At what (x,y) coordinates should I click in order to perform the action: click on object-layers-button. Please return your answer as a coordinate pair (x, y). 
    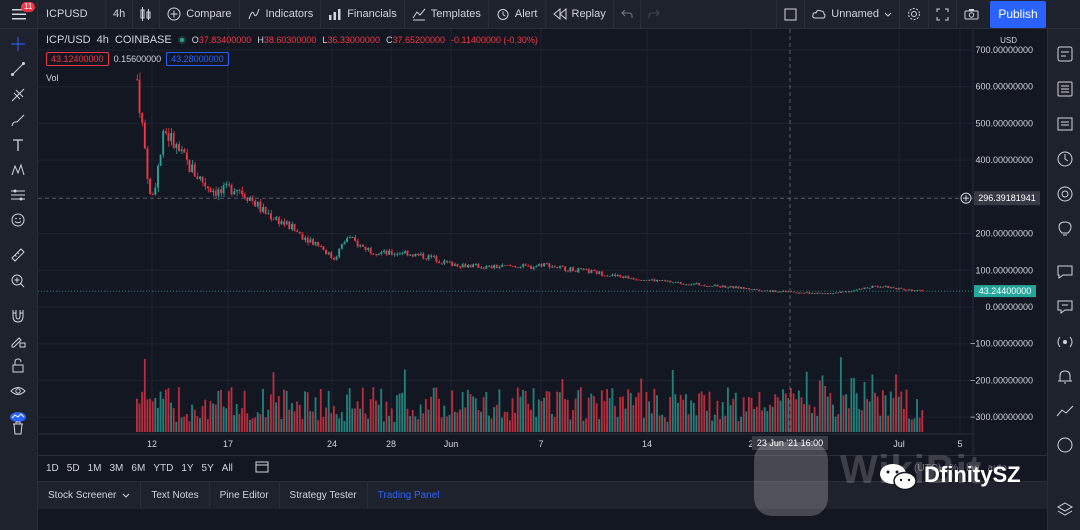
    Looking at the image, I should click on (1065, 510).